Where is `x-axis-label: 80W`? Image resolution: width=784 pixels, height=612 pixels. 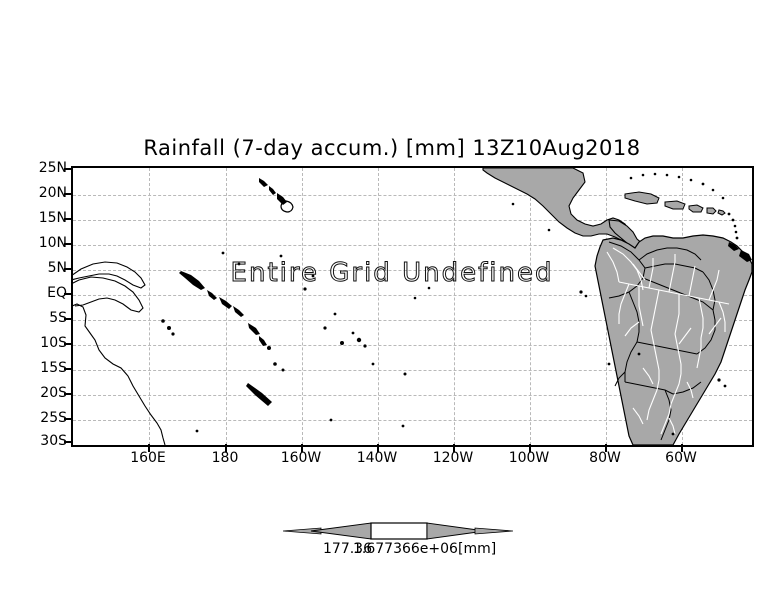
x-axis-label: 80W is located at coordinates (605, 458).